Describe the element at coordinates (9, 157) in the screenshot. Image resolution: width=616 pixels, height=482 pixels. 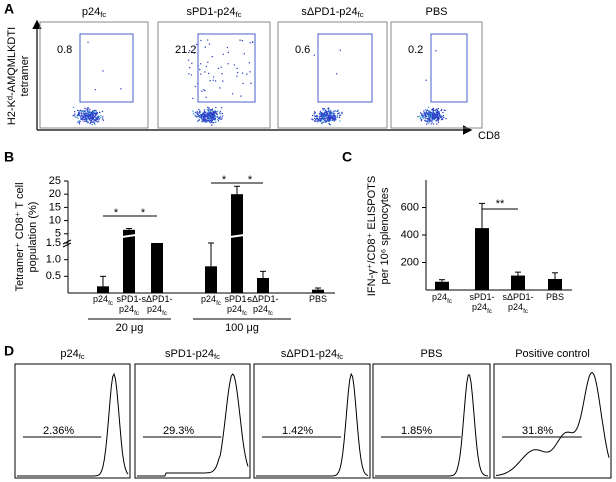
I see `panel-label: B` at that location.